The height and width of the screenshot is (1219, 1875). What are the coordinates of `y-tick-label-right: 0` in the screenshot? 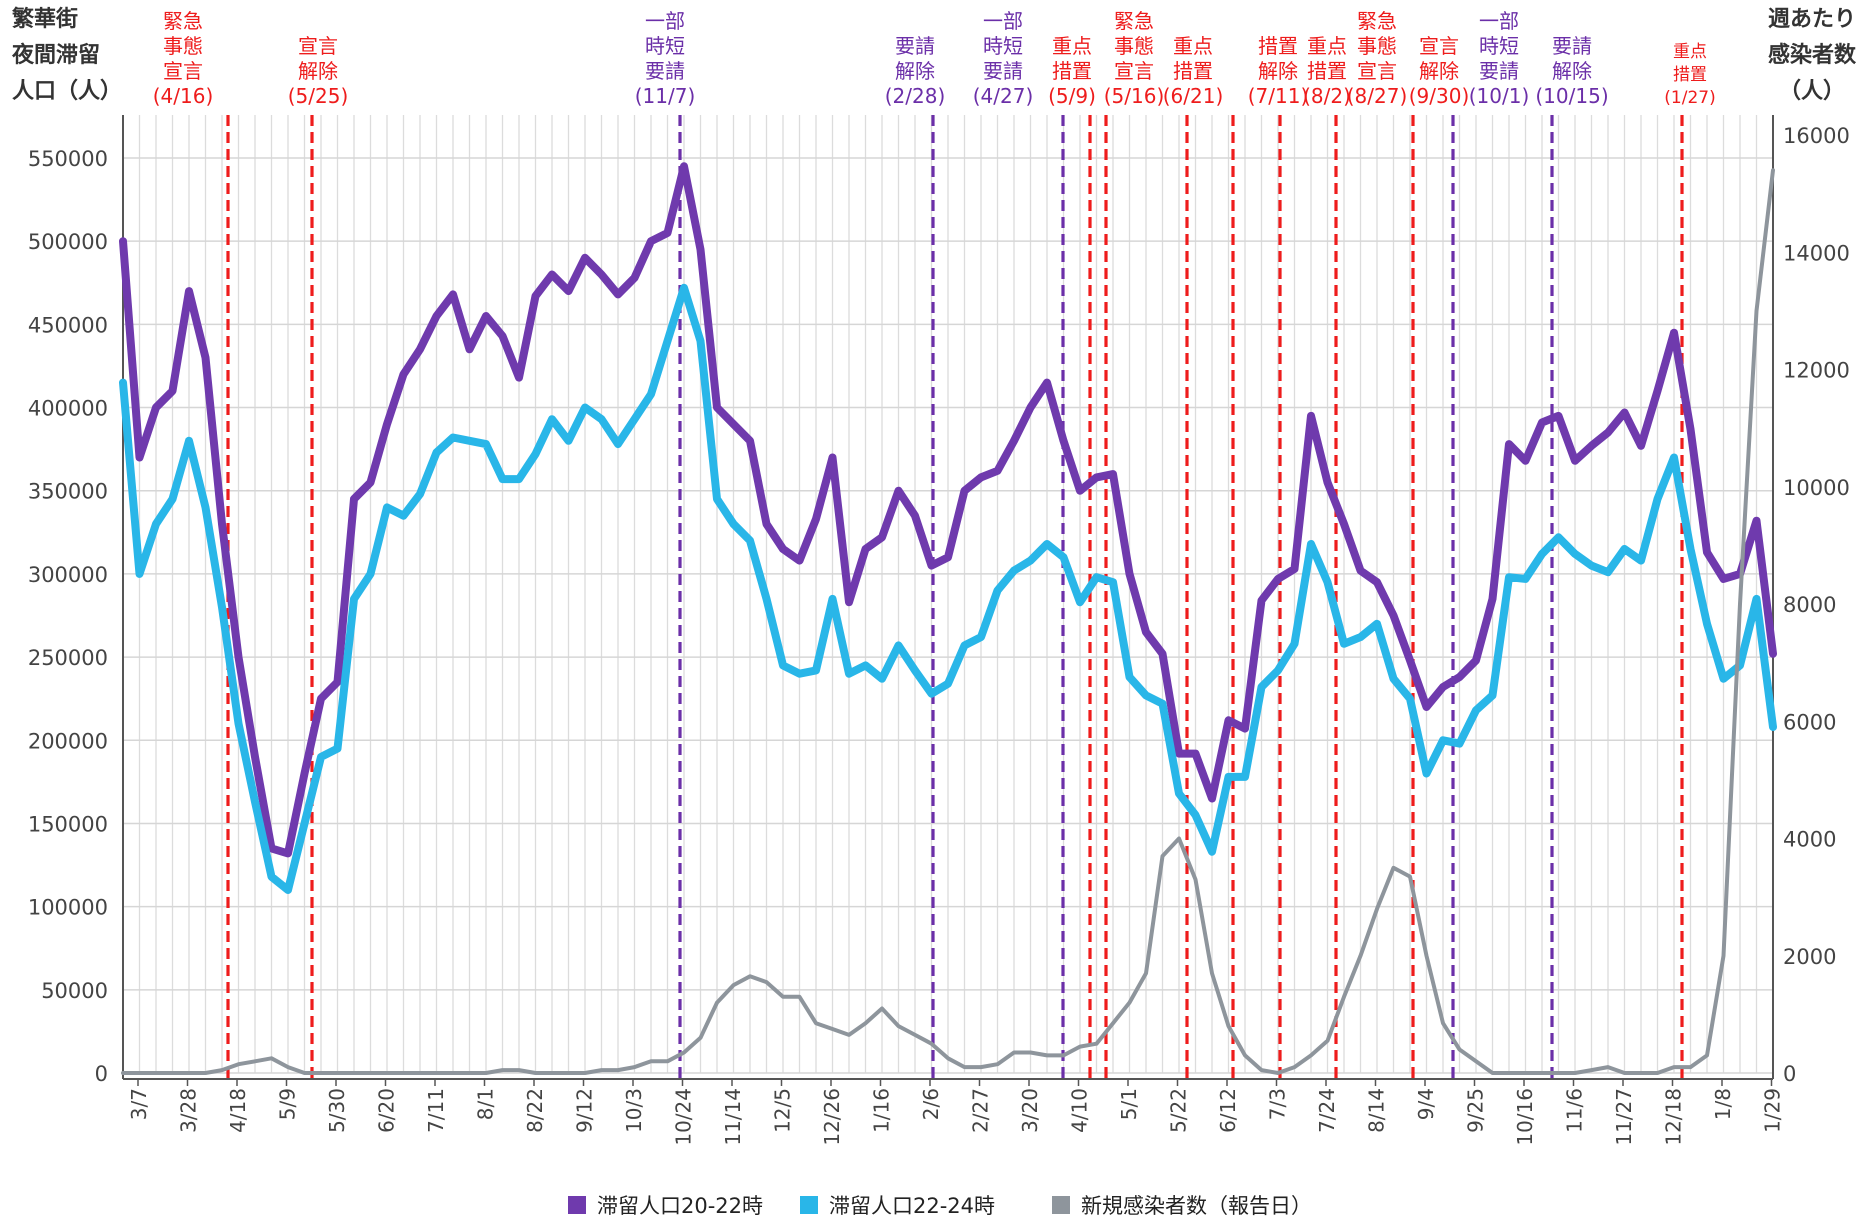 It's located at (1789, 1074).